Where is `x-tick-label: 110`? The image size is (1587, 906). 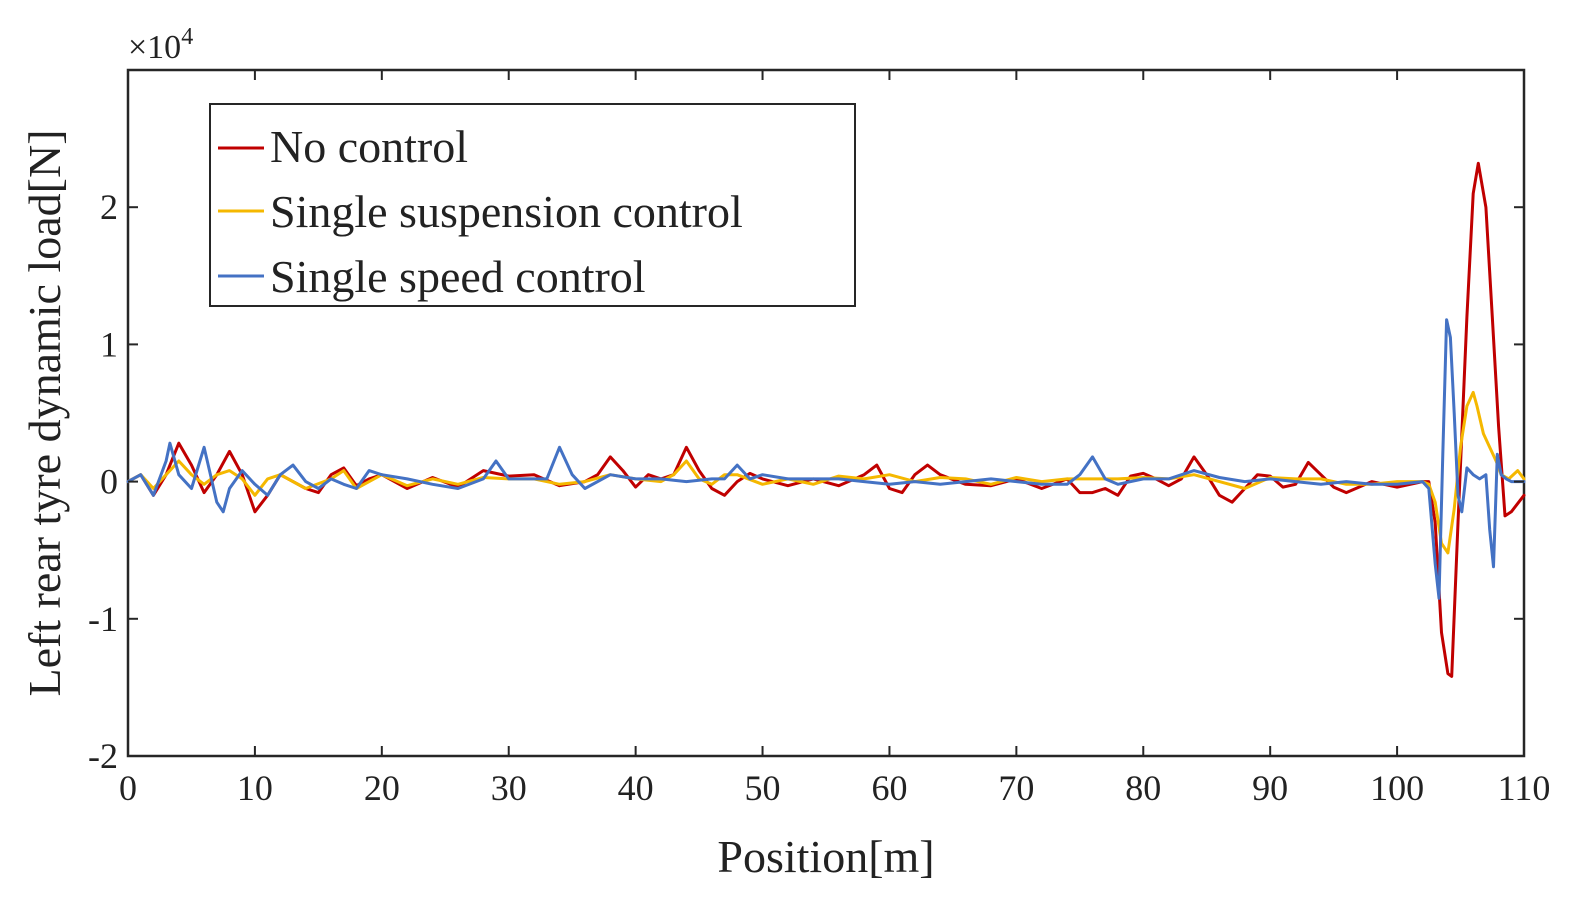
x-tick-label: 110 is located at coordinates (1524, 788).